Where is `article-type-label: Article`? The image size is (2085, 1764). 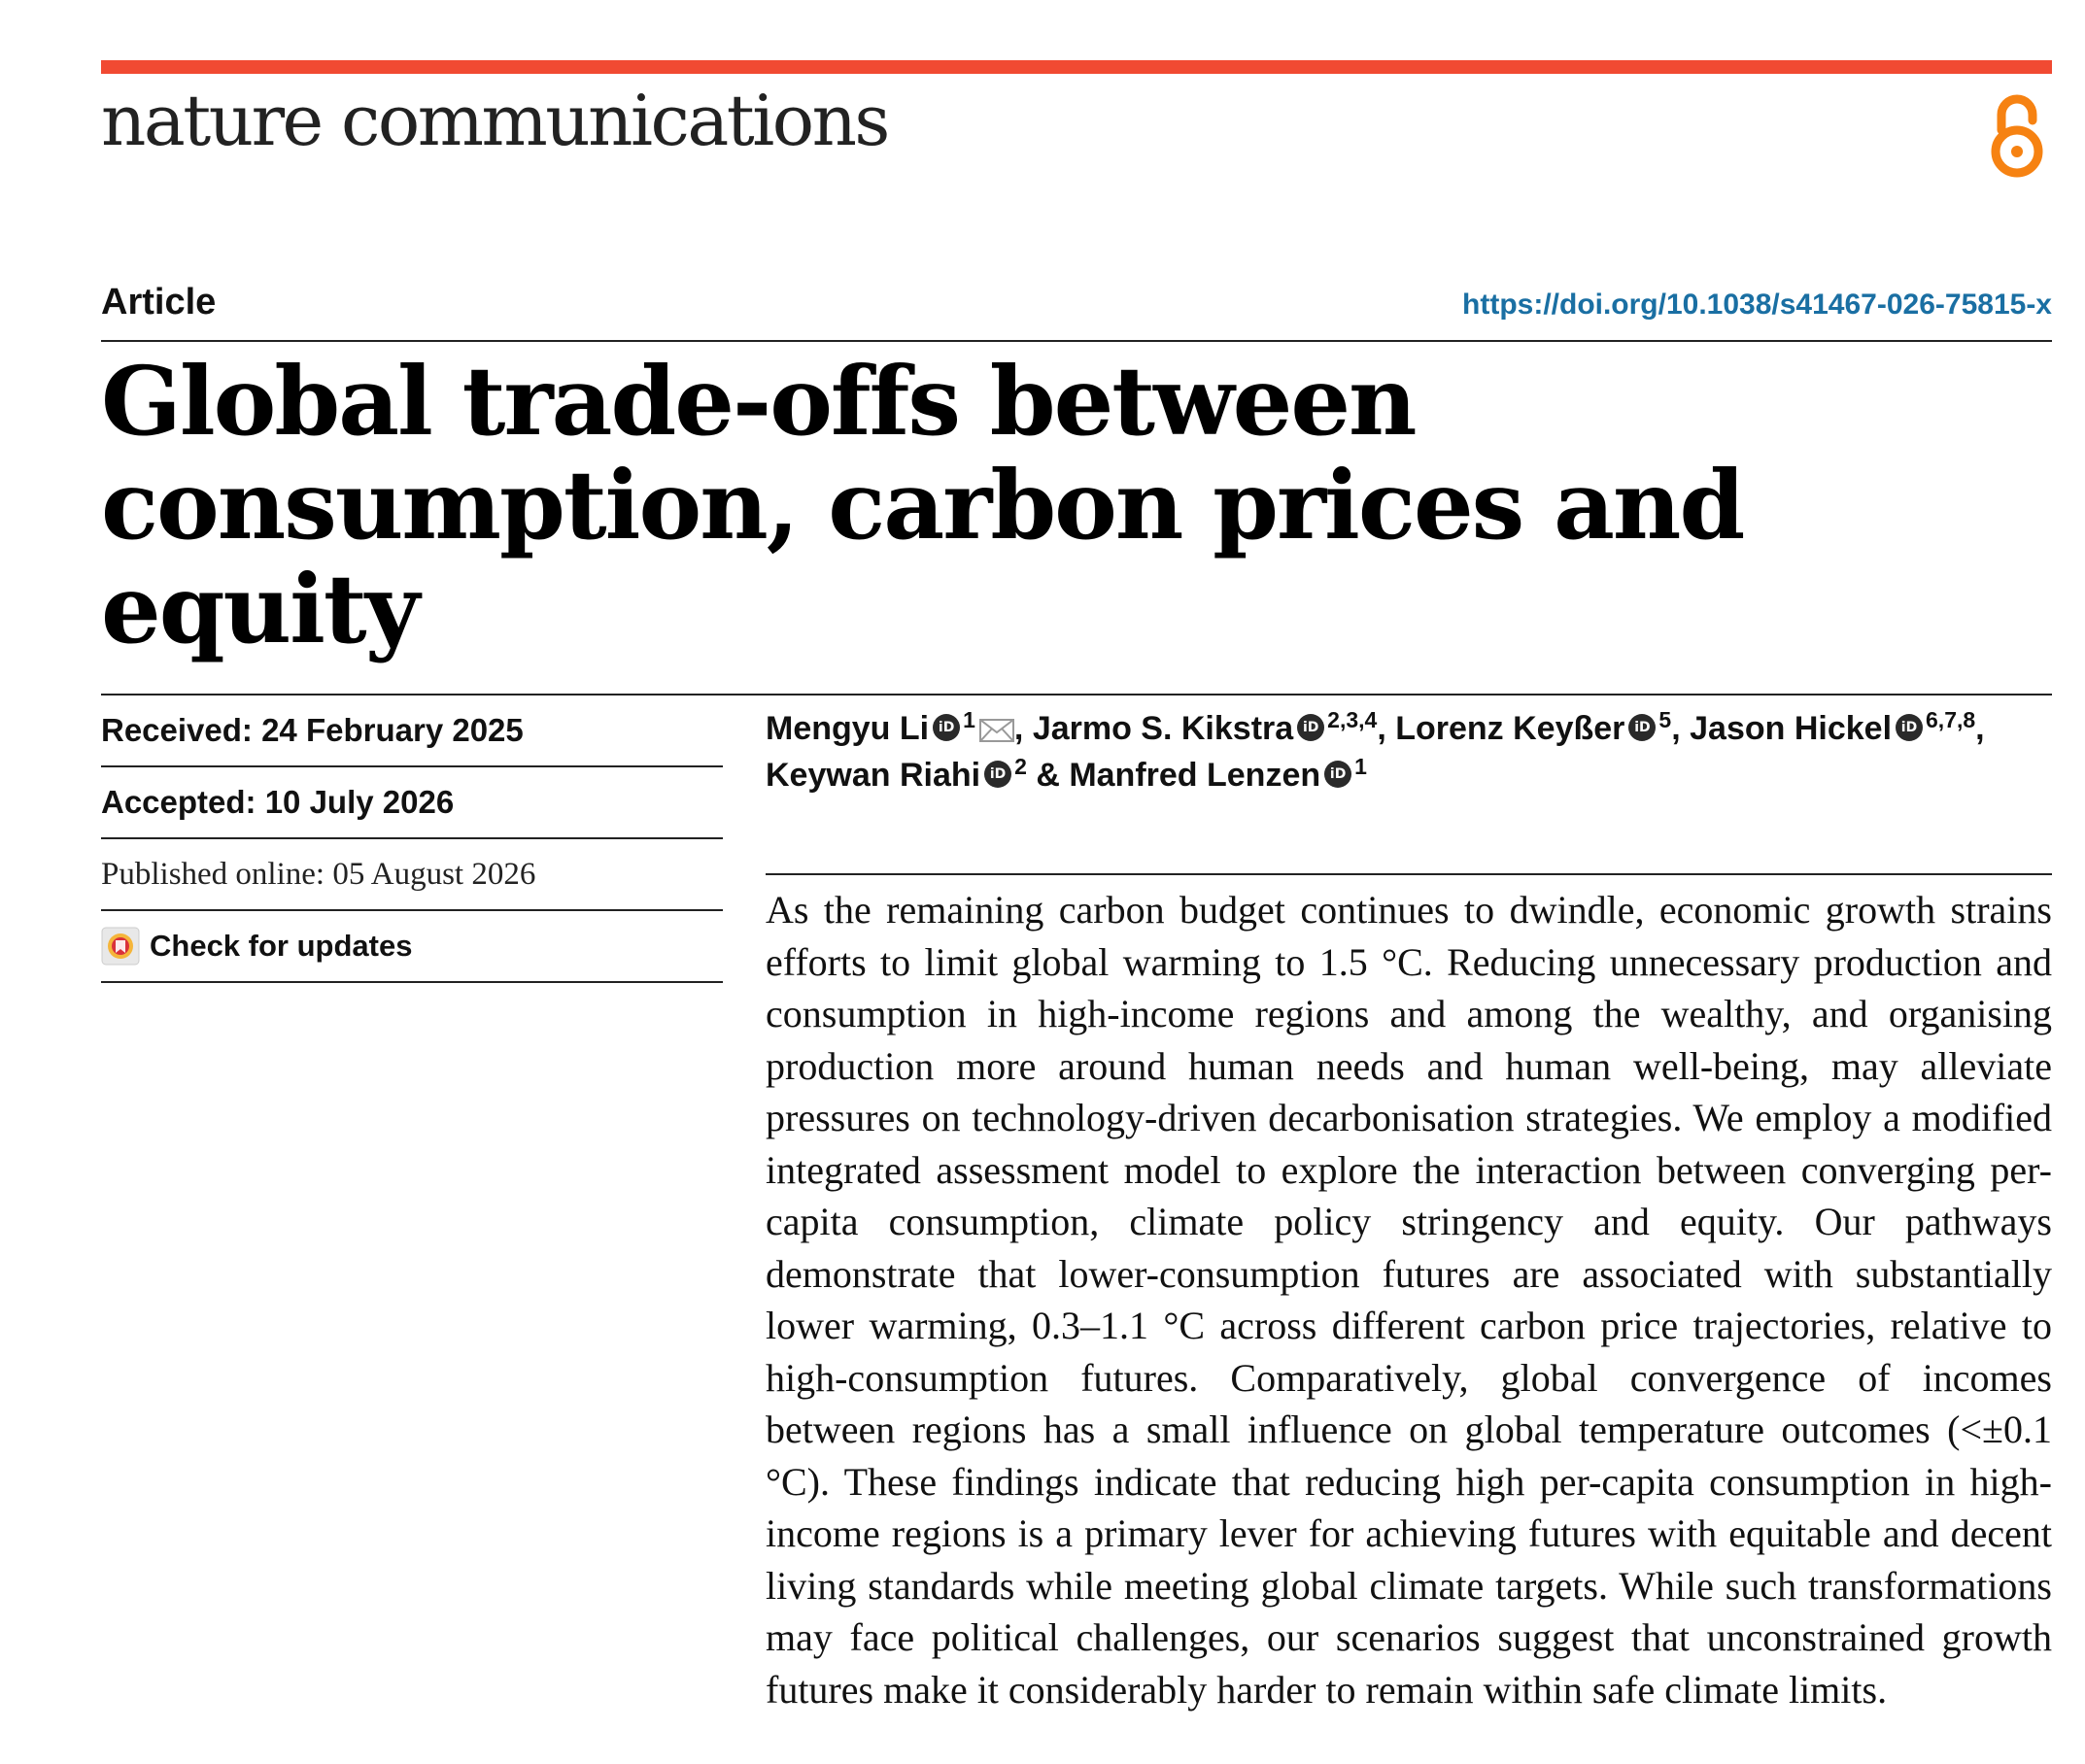
article-type-label: Article is located at coordinates (159, 302).